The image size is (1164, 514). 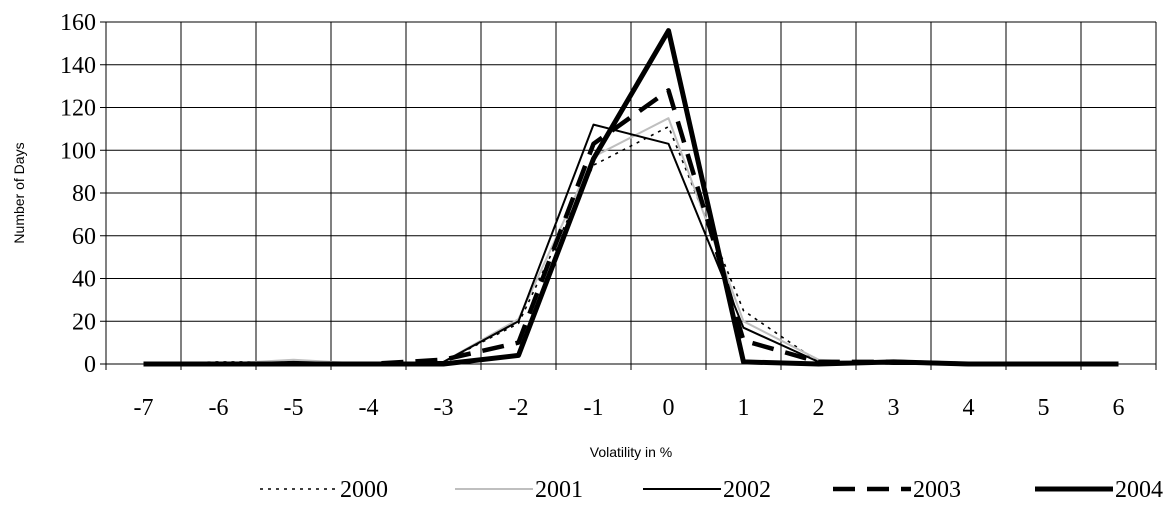 What do you see at coordinates (294, 408) in the screenshot?
I see `x-tick-label: -5` at bounding box center [294, 408].